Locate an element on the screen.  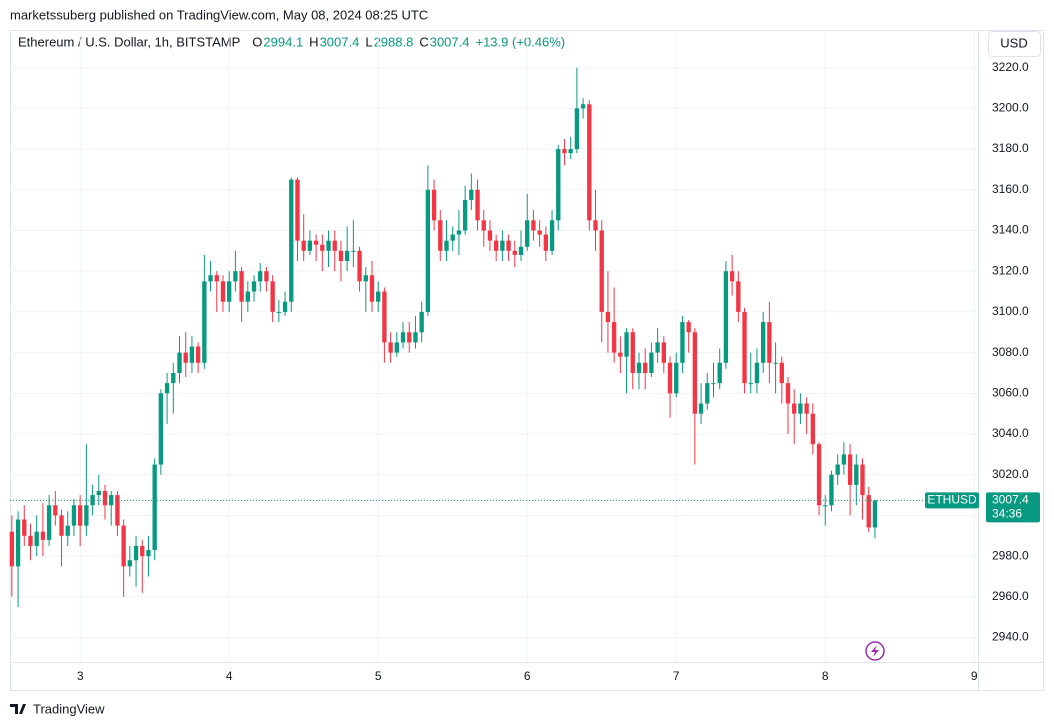
ohlc-letter: O is located at coordinates (257, 41).